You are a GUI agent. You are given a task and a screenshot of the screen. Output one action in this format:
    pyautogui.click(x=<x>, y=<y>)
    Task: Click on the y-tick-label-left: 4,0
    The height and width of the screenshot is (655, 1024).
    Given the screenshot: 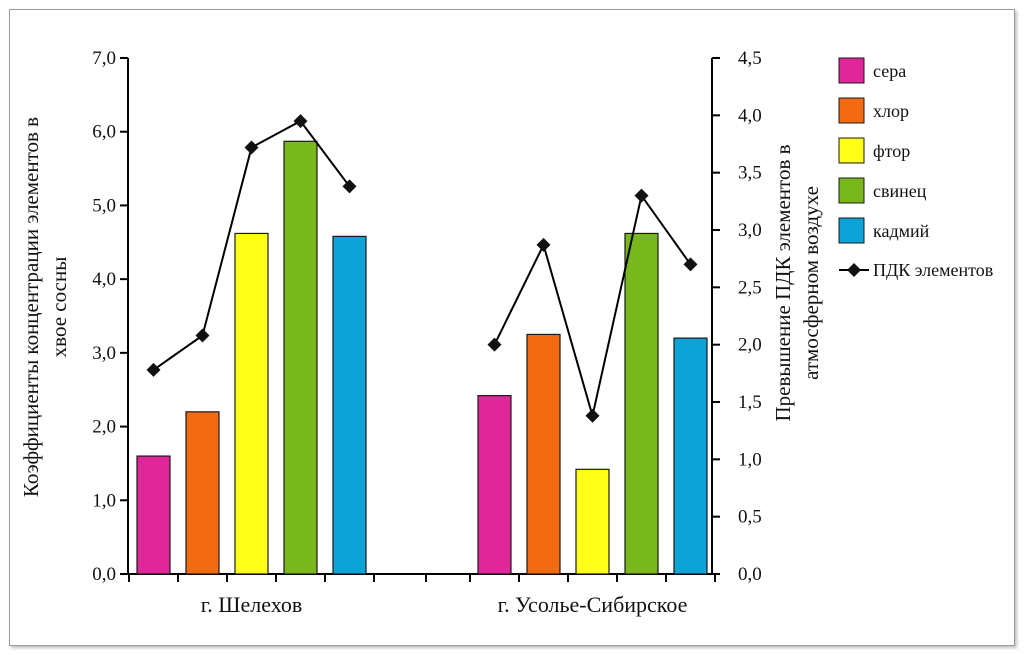 What is the action you would take?
    pyautogui.click(x=104, y=279)
    